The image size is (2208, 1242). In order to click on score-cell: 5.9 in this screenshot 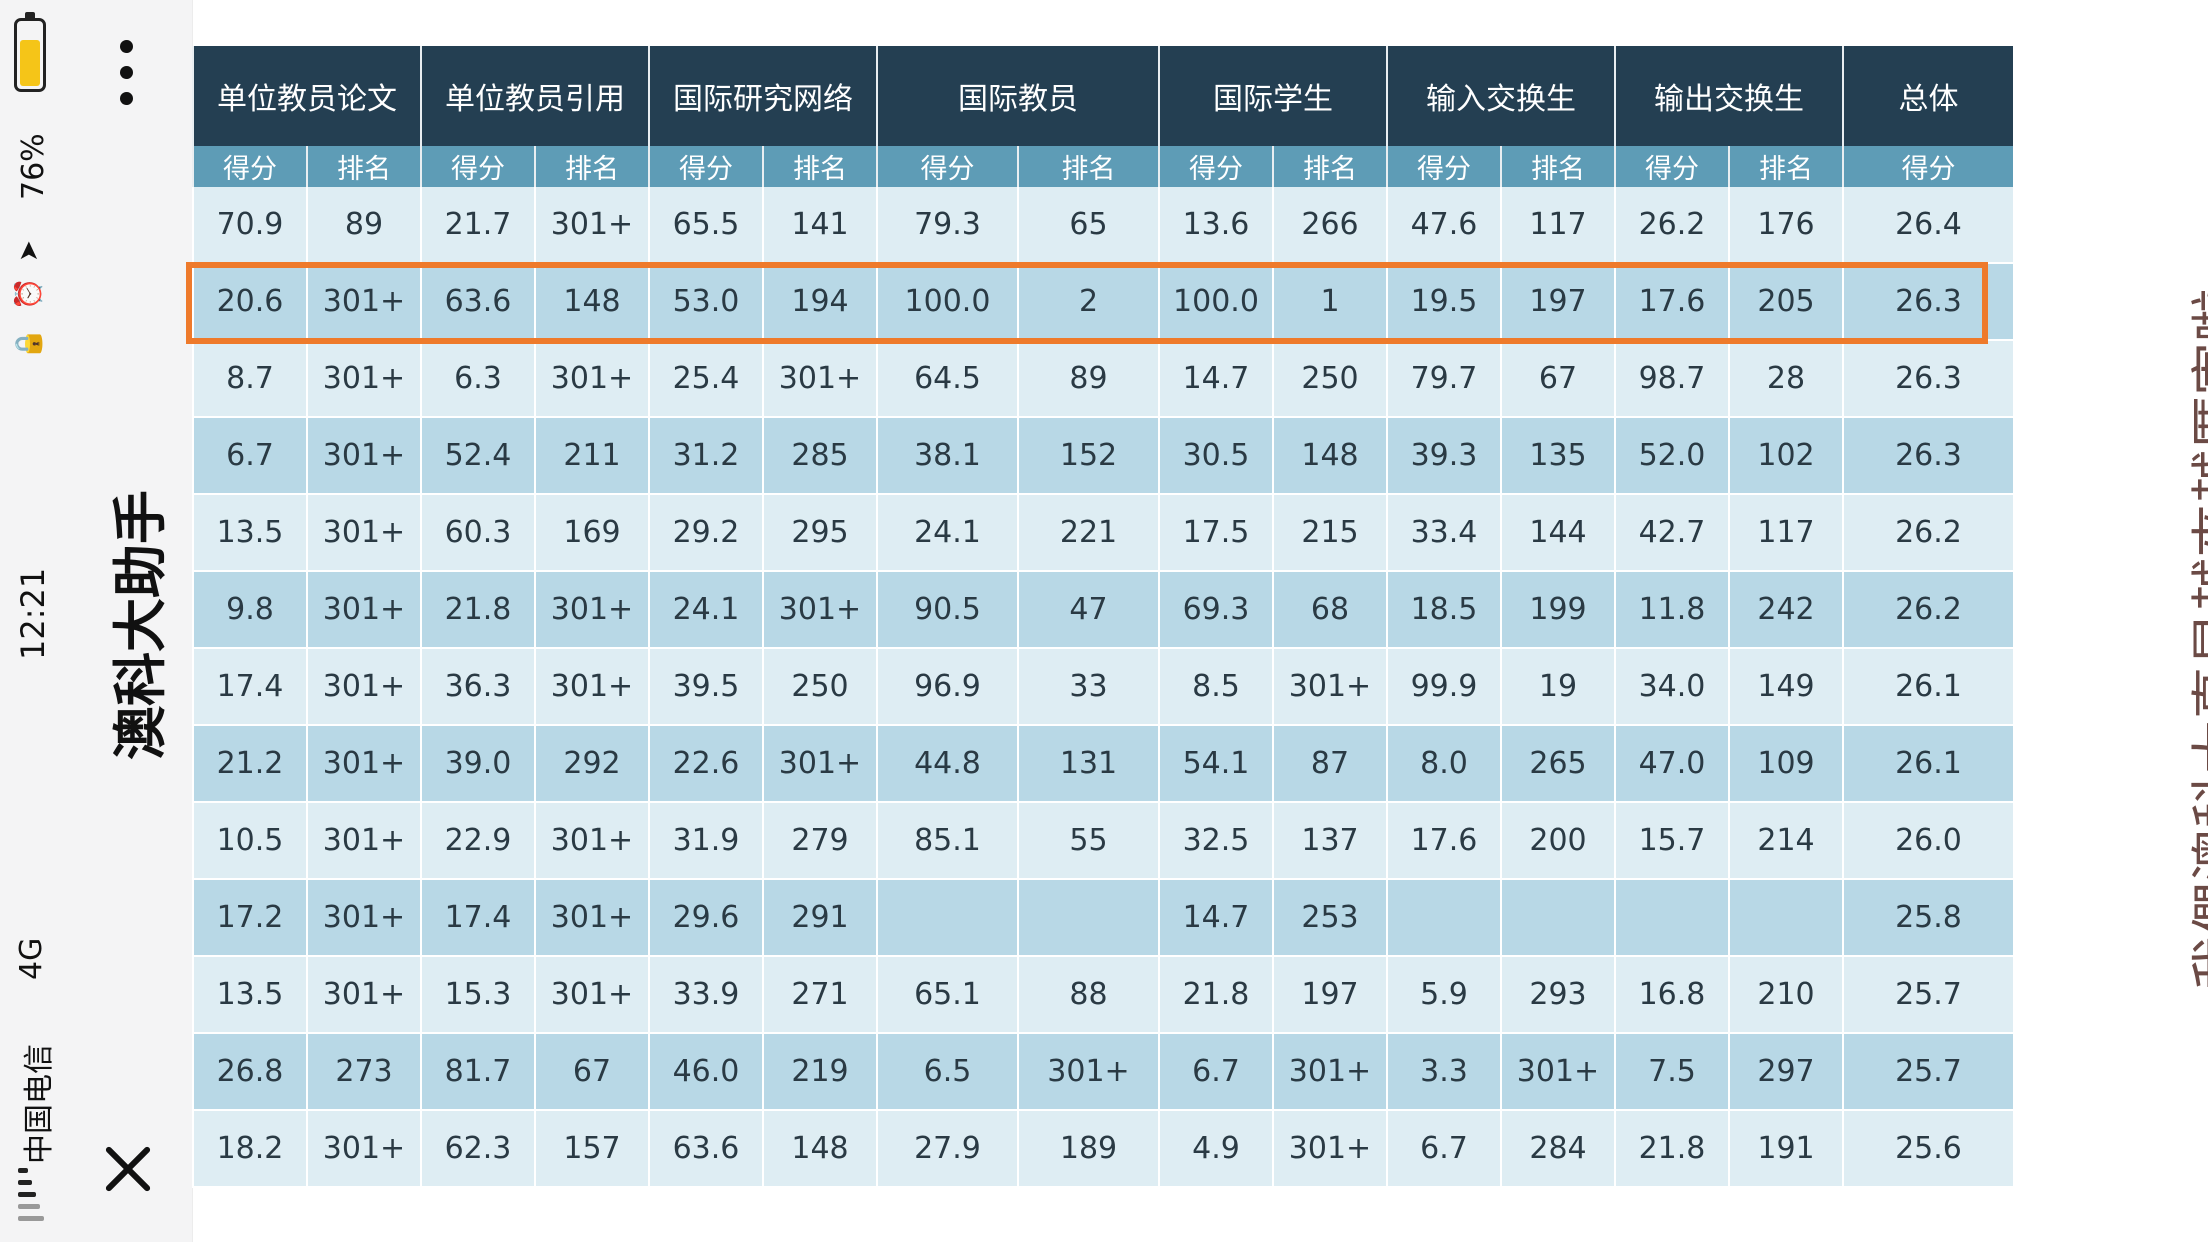, I will do `click(1443, 995)`.